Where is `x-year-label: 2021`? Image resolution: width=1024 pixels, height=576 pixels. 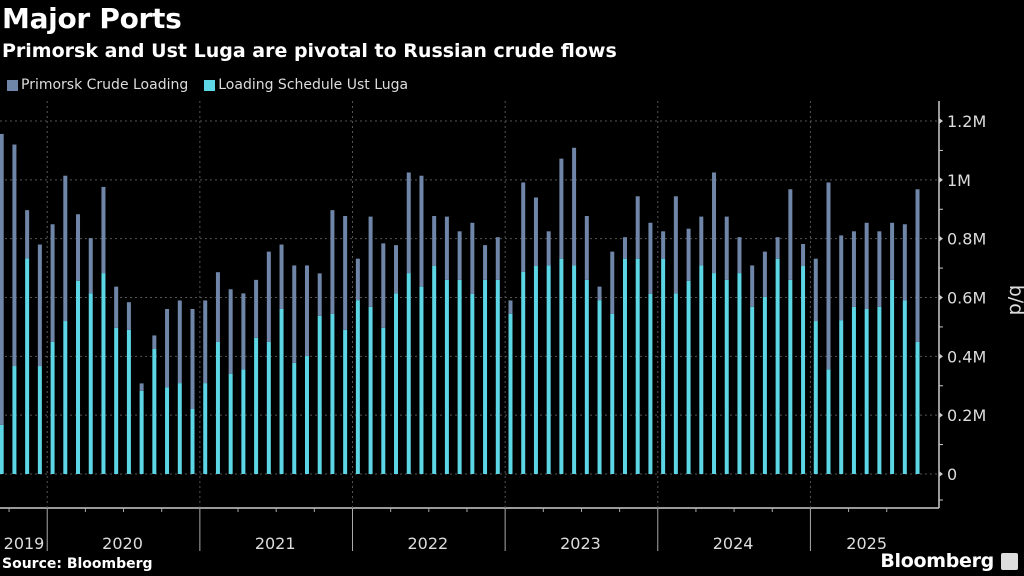
x-year-label: 2021 is located at coordinates (275, 543).